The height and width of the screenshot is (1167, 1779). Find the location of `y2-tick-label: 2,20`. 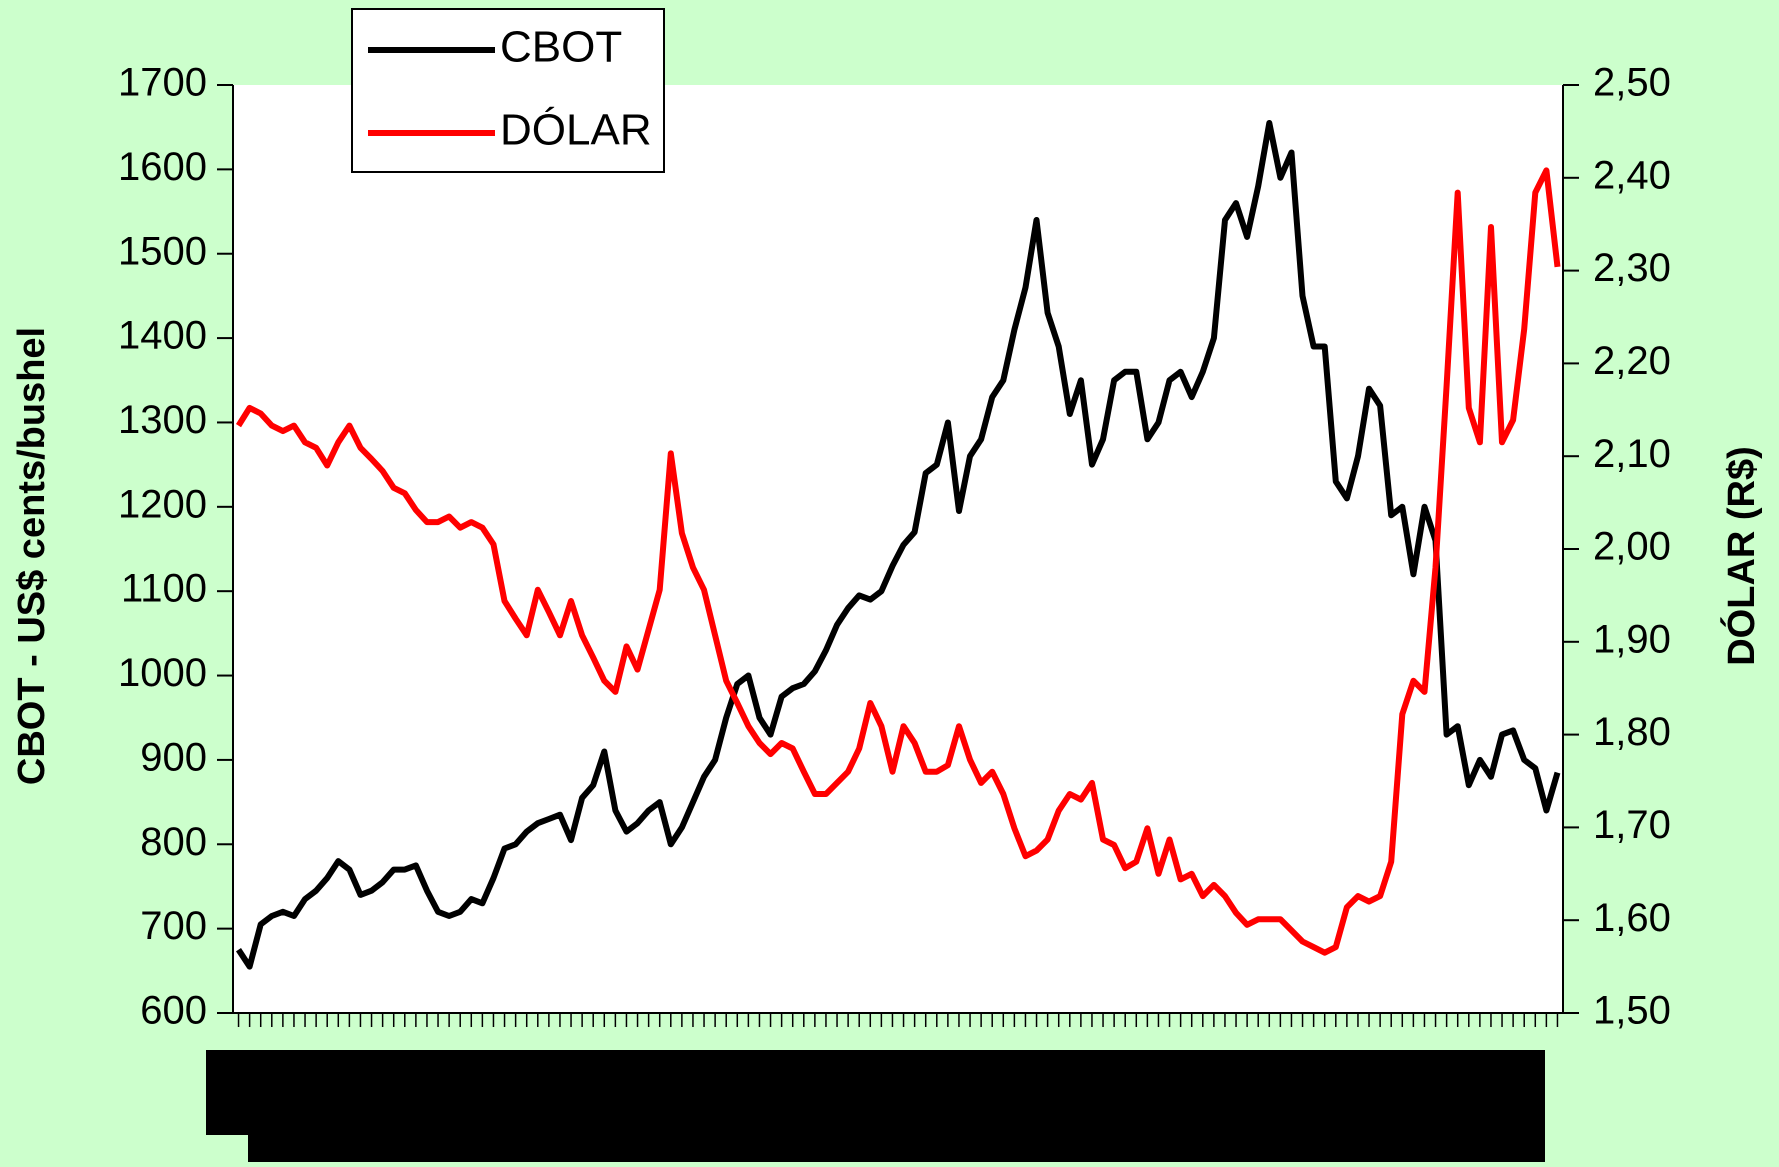

y2-tick-label: 2,20 is located at coordinates (1632, 361).